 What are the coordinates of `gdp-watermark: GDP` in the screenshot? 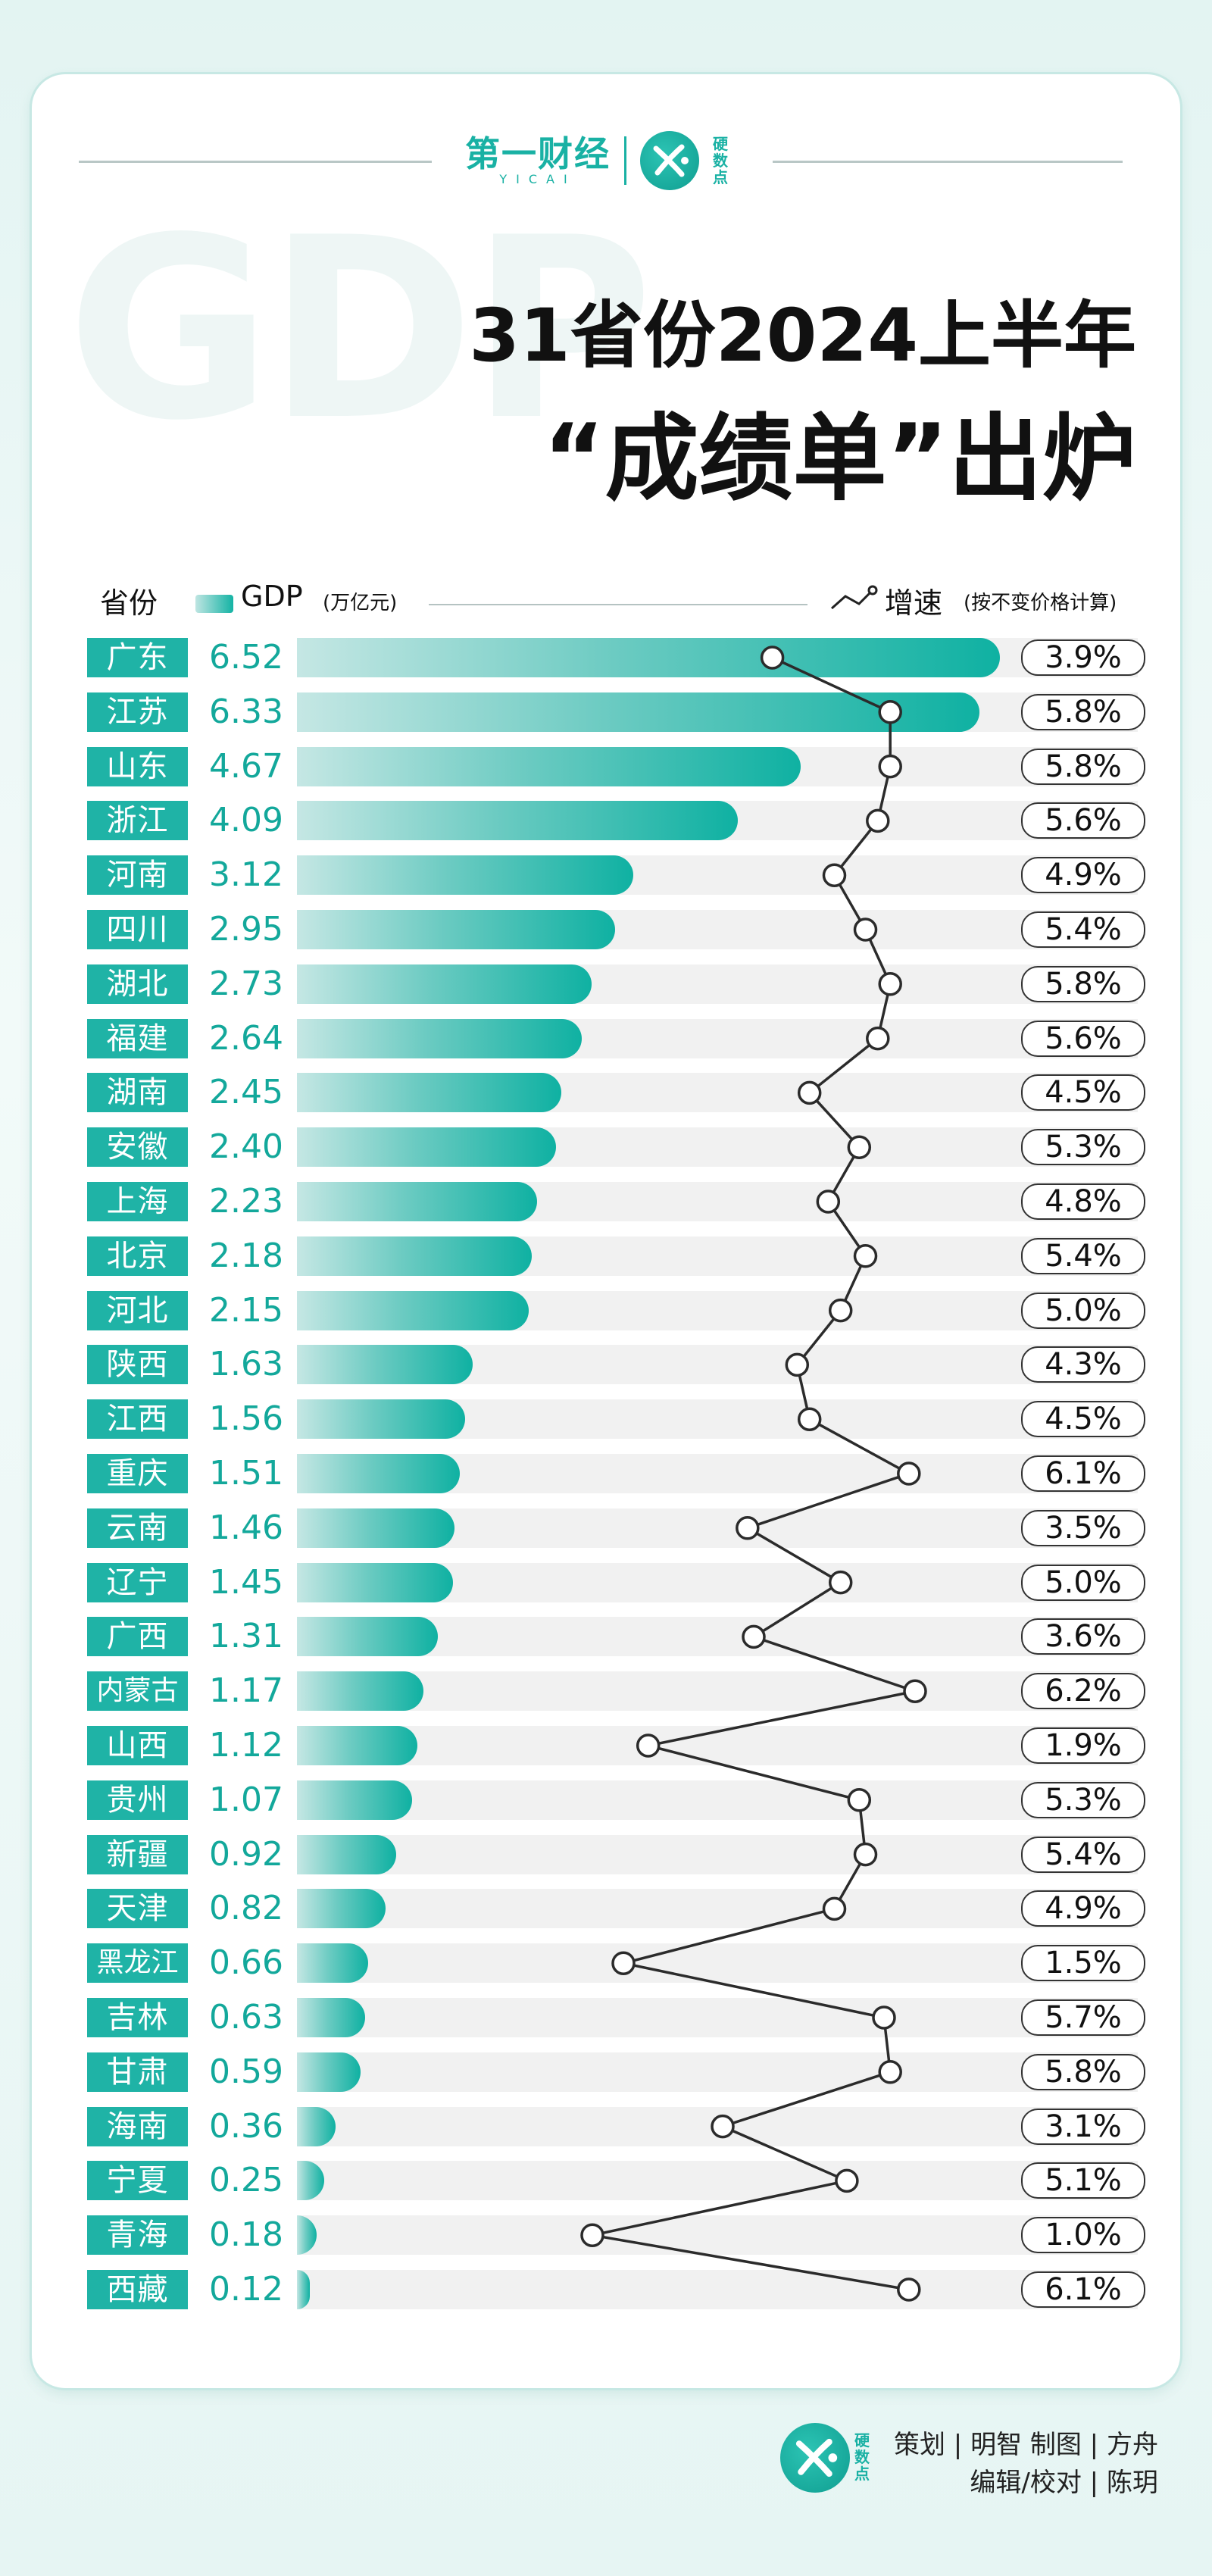 It's located at (360, 329).